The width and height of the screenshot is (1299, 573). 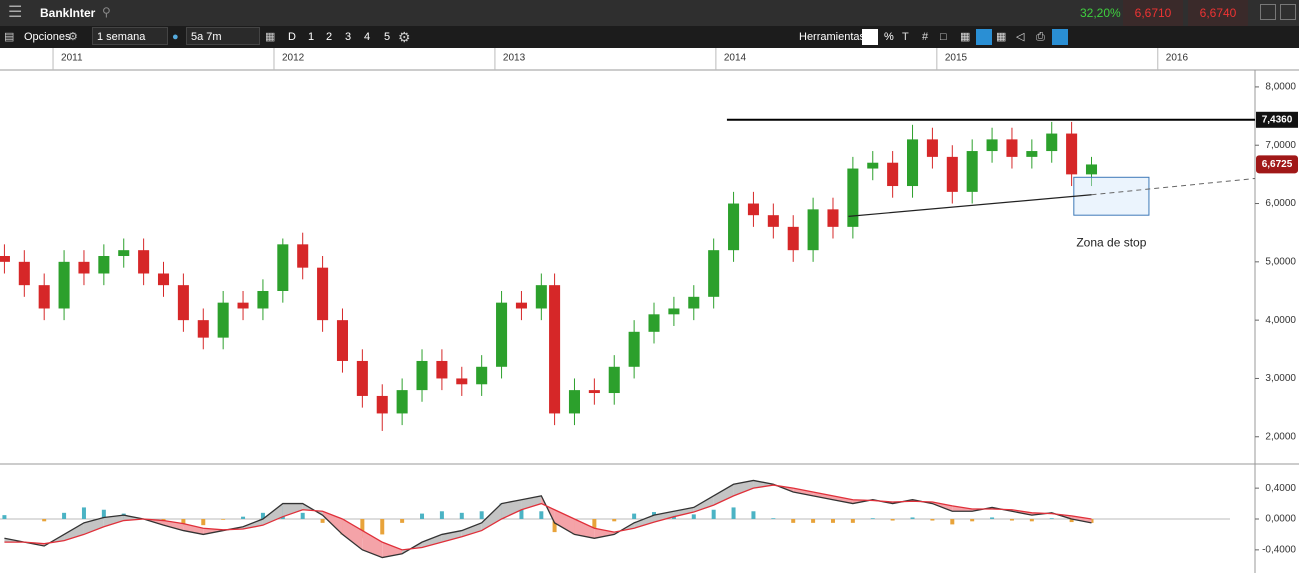 I want to click on ask: 6,6740, so click(x=1218, y=13).